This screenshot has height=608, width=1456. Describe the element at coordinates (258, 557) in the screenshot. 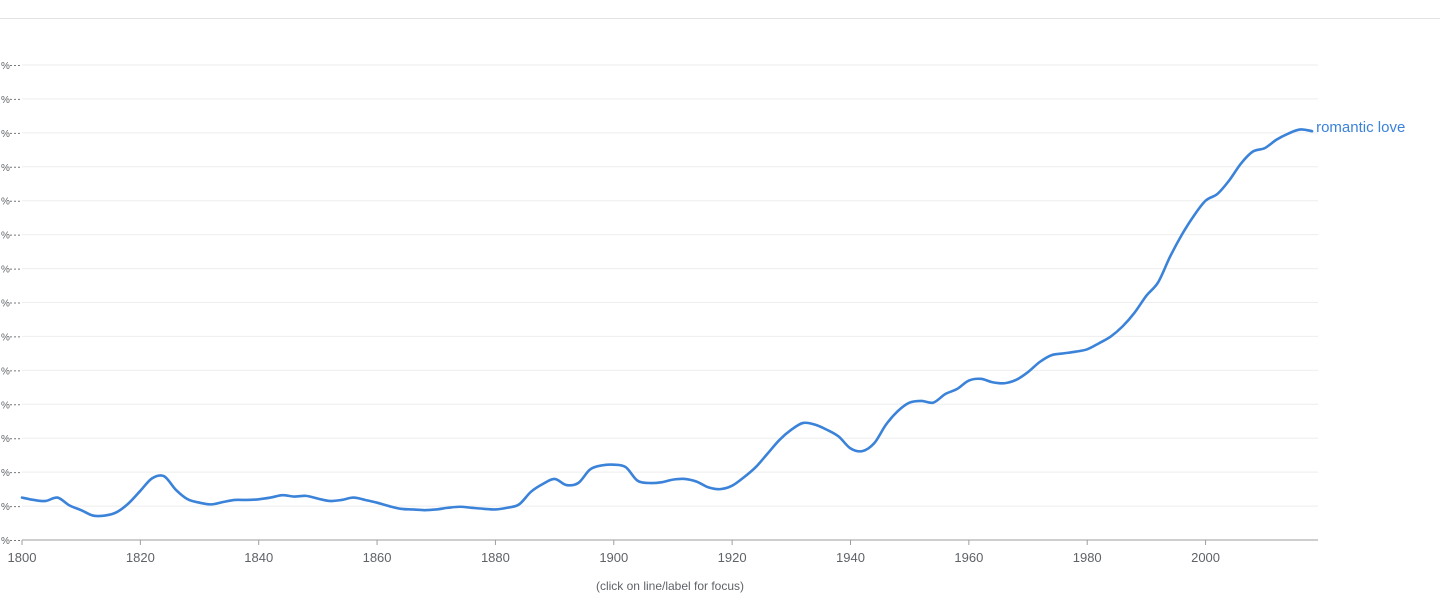

I see `x-tick-label: 1840` at that location.